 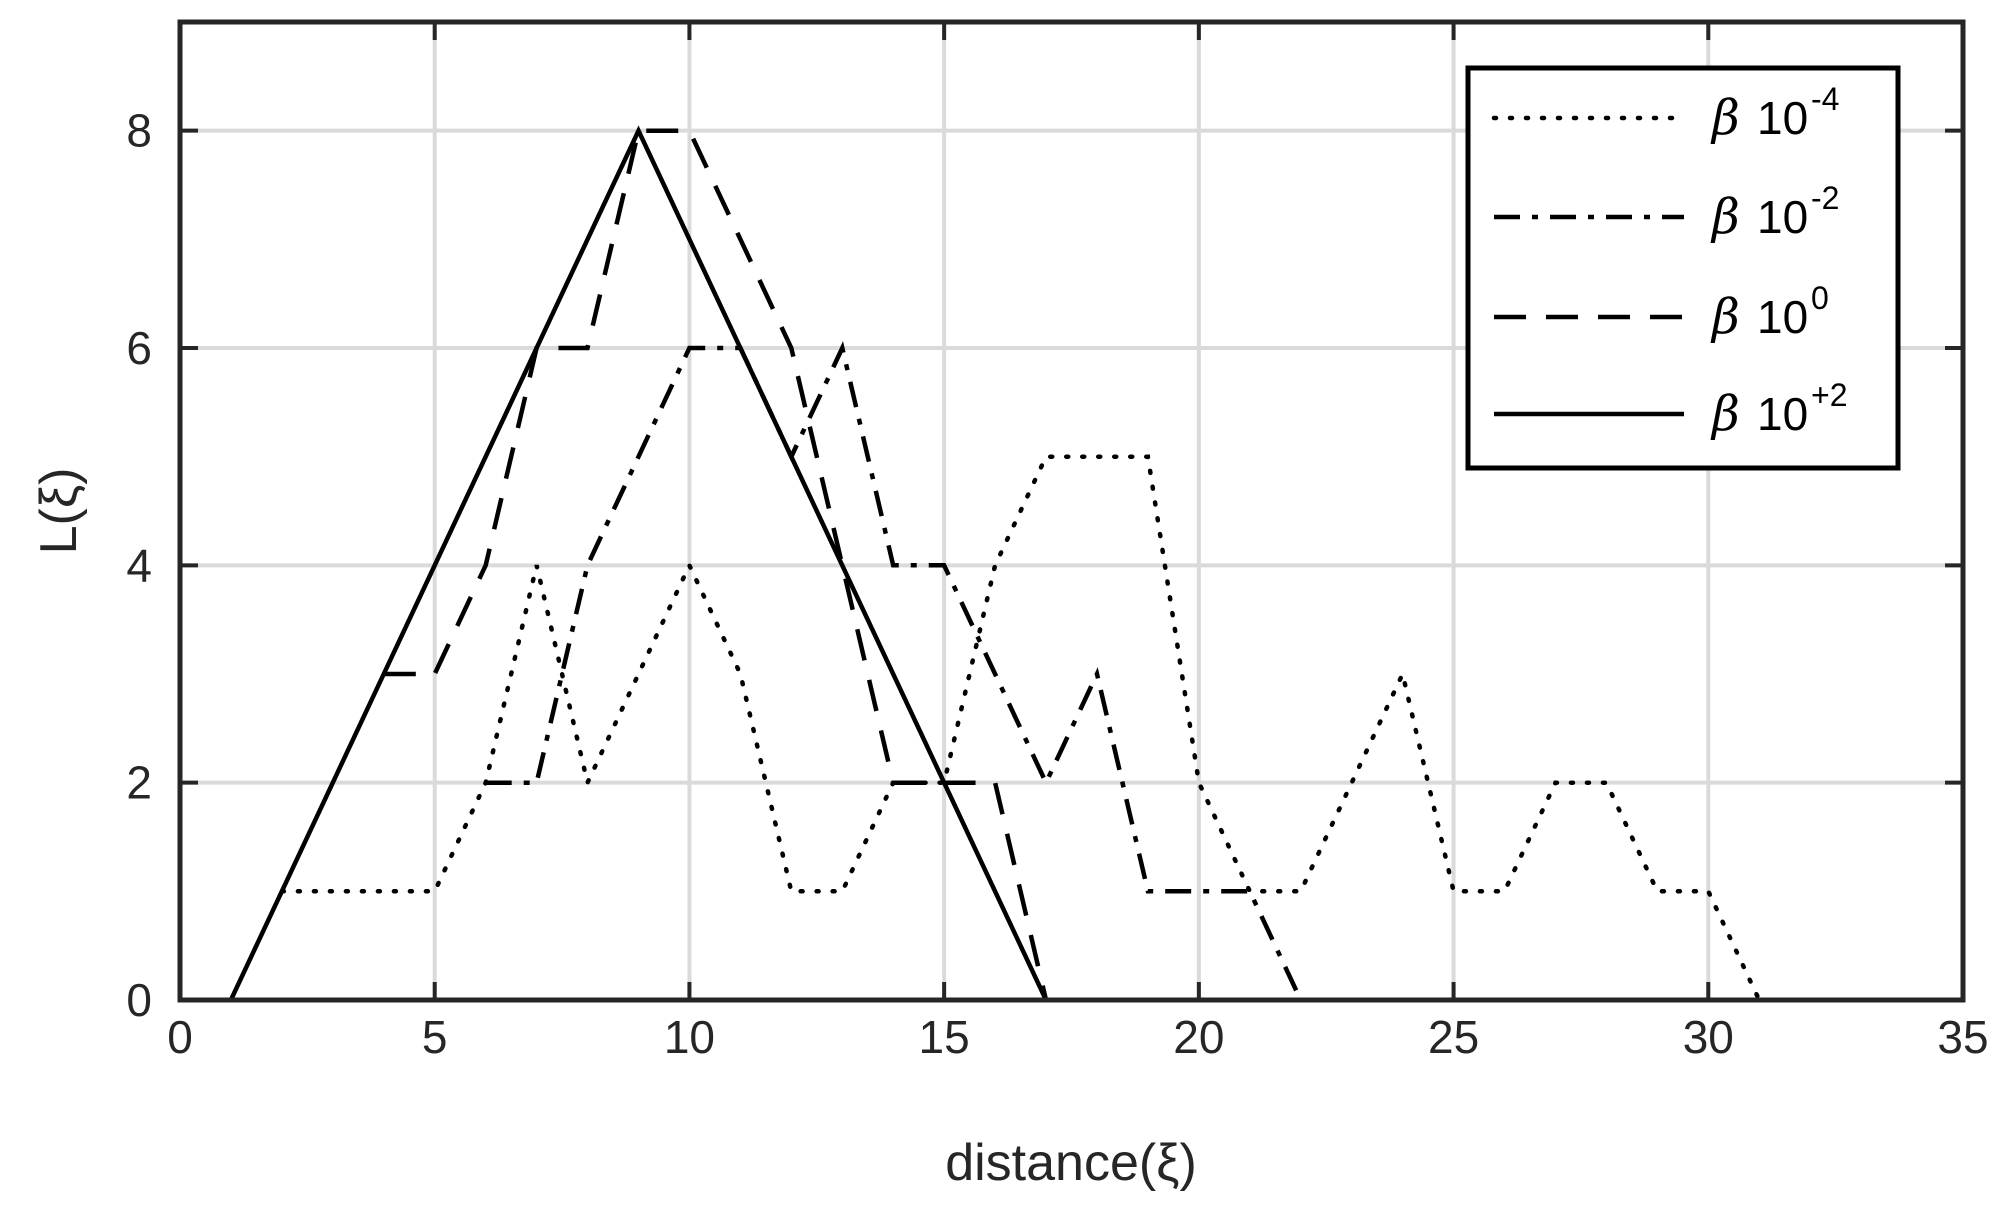 I want to click on x-tick-label: 10, so click(x=689, y=1037).